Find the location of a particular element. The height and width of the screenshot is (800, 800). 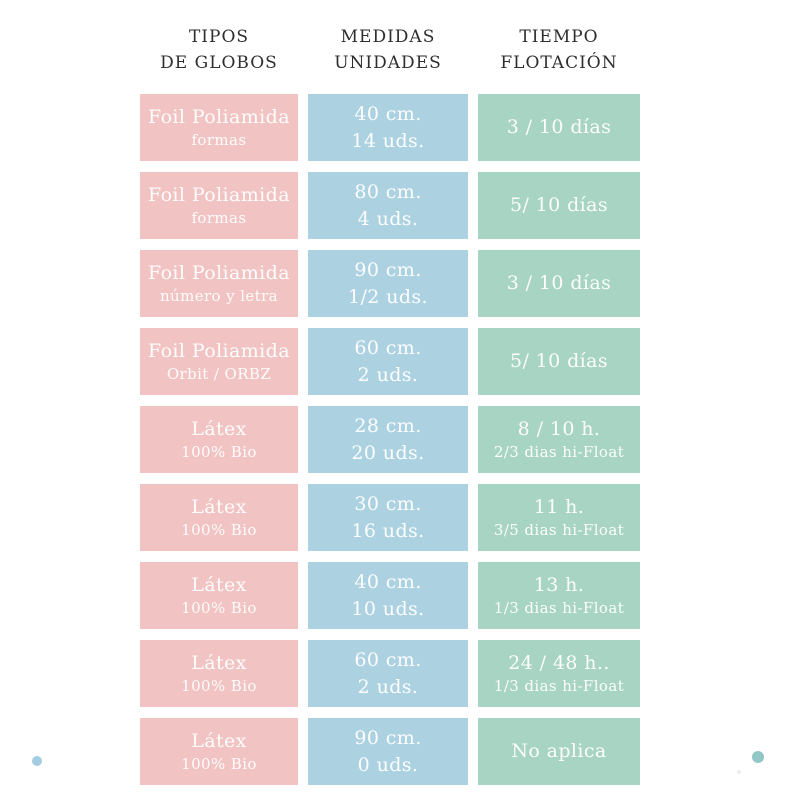

tipo-cell-row2: Foil Poliamida formas is located at coordinates (219, 205).